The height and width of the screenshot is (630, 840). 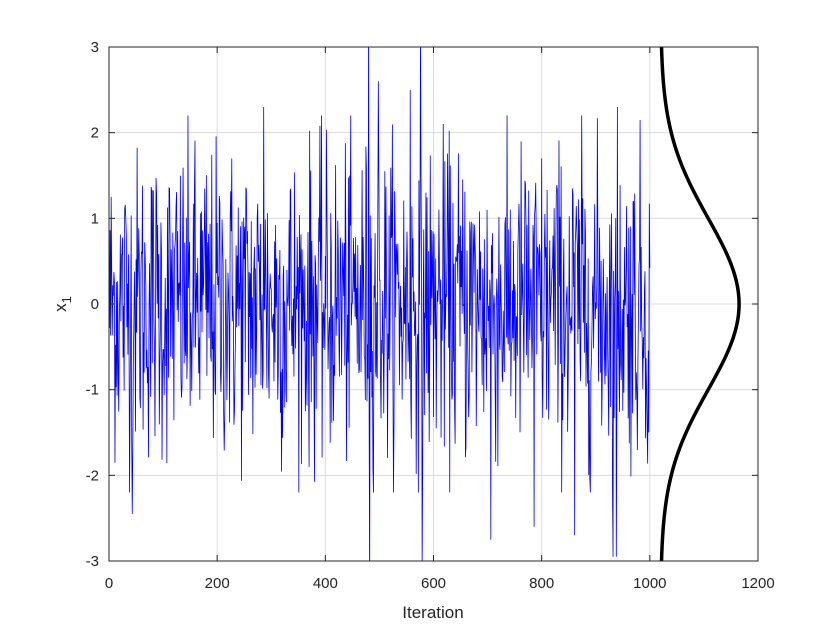 I want to click on x-tick-label: 0, so click(x=109, y=583).